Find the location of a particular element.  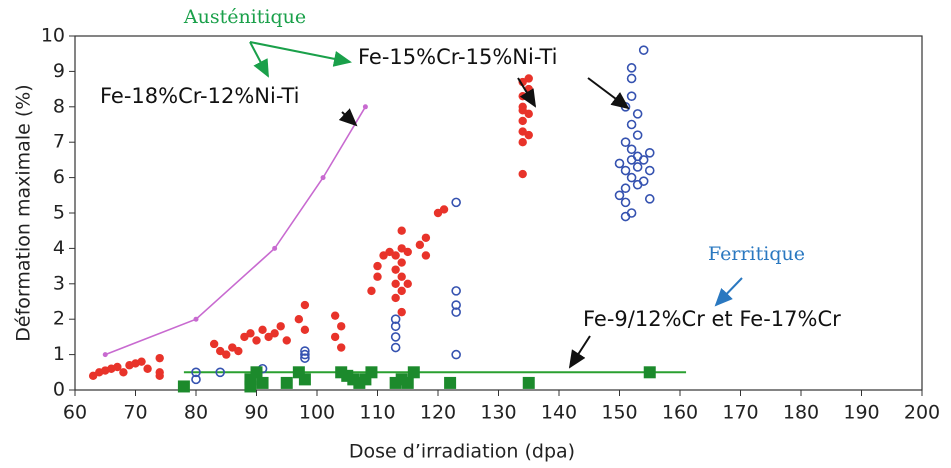

x-tick-label: 100 is located at coordinates (317, 413).